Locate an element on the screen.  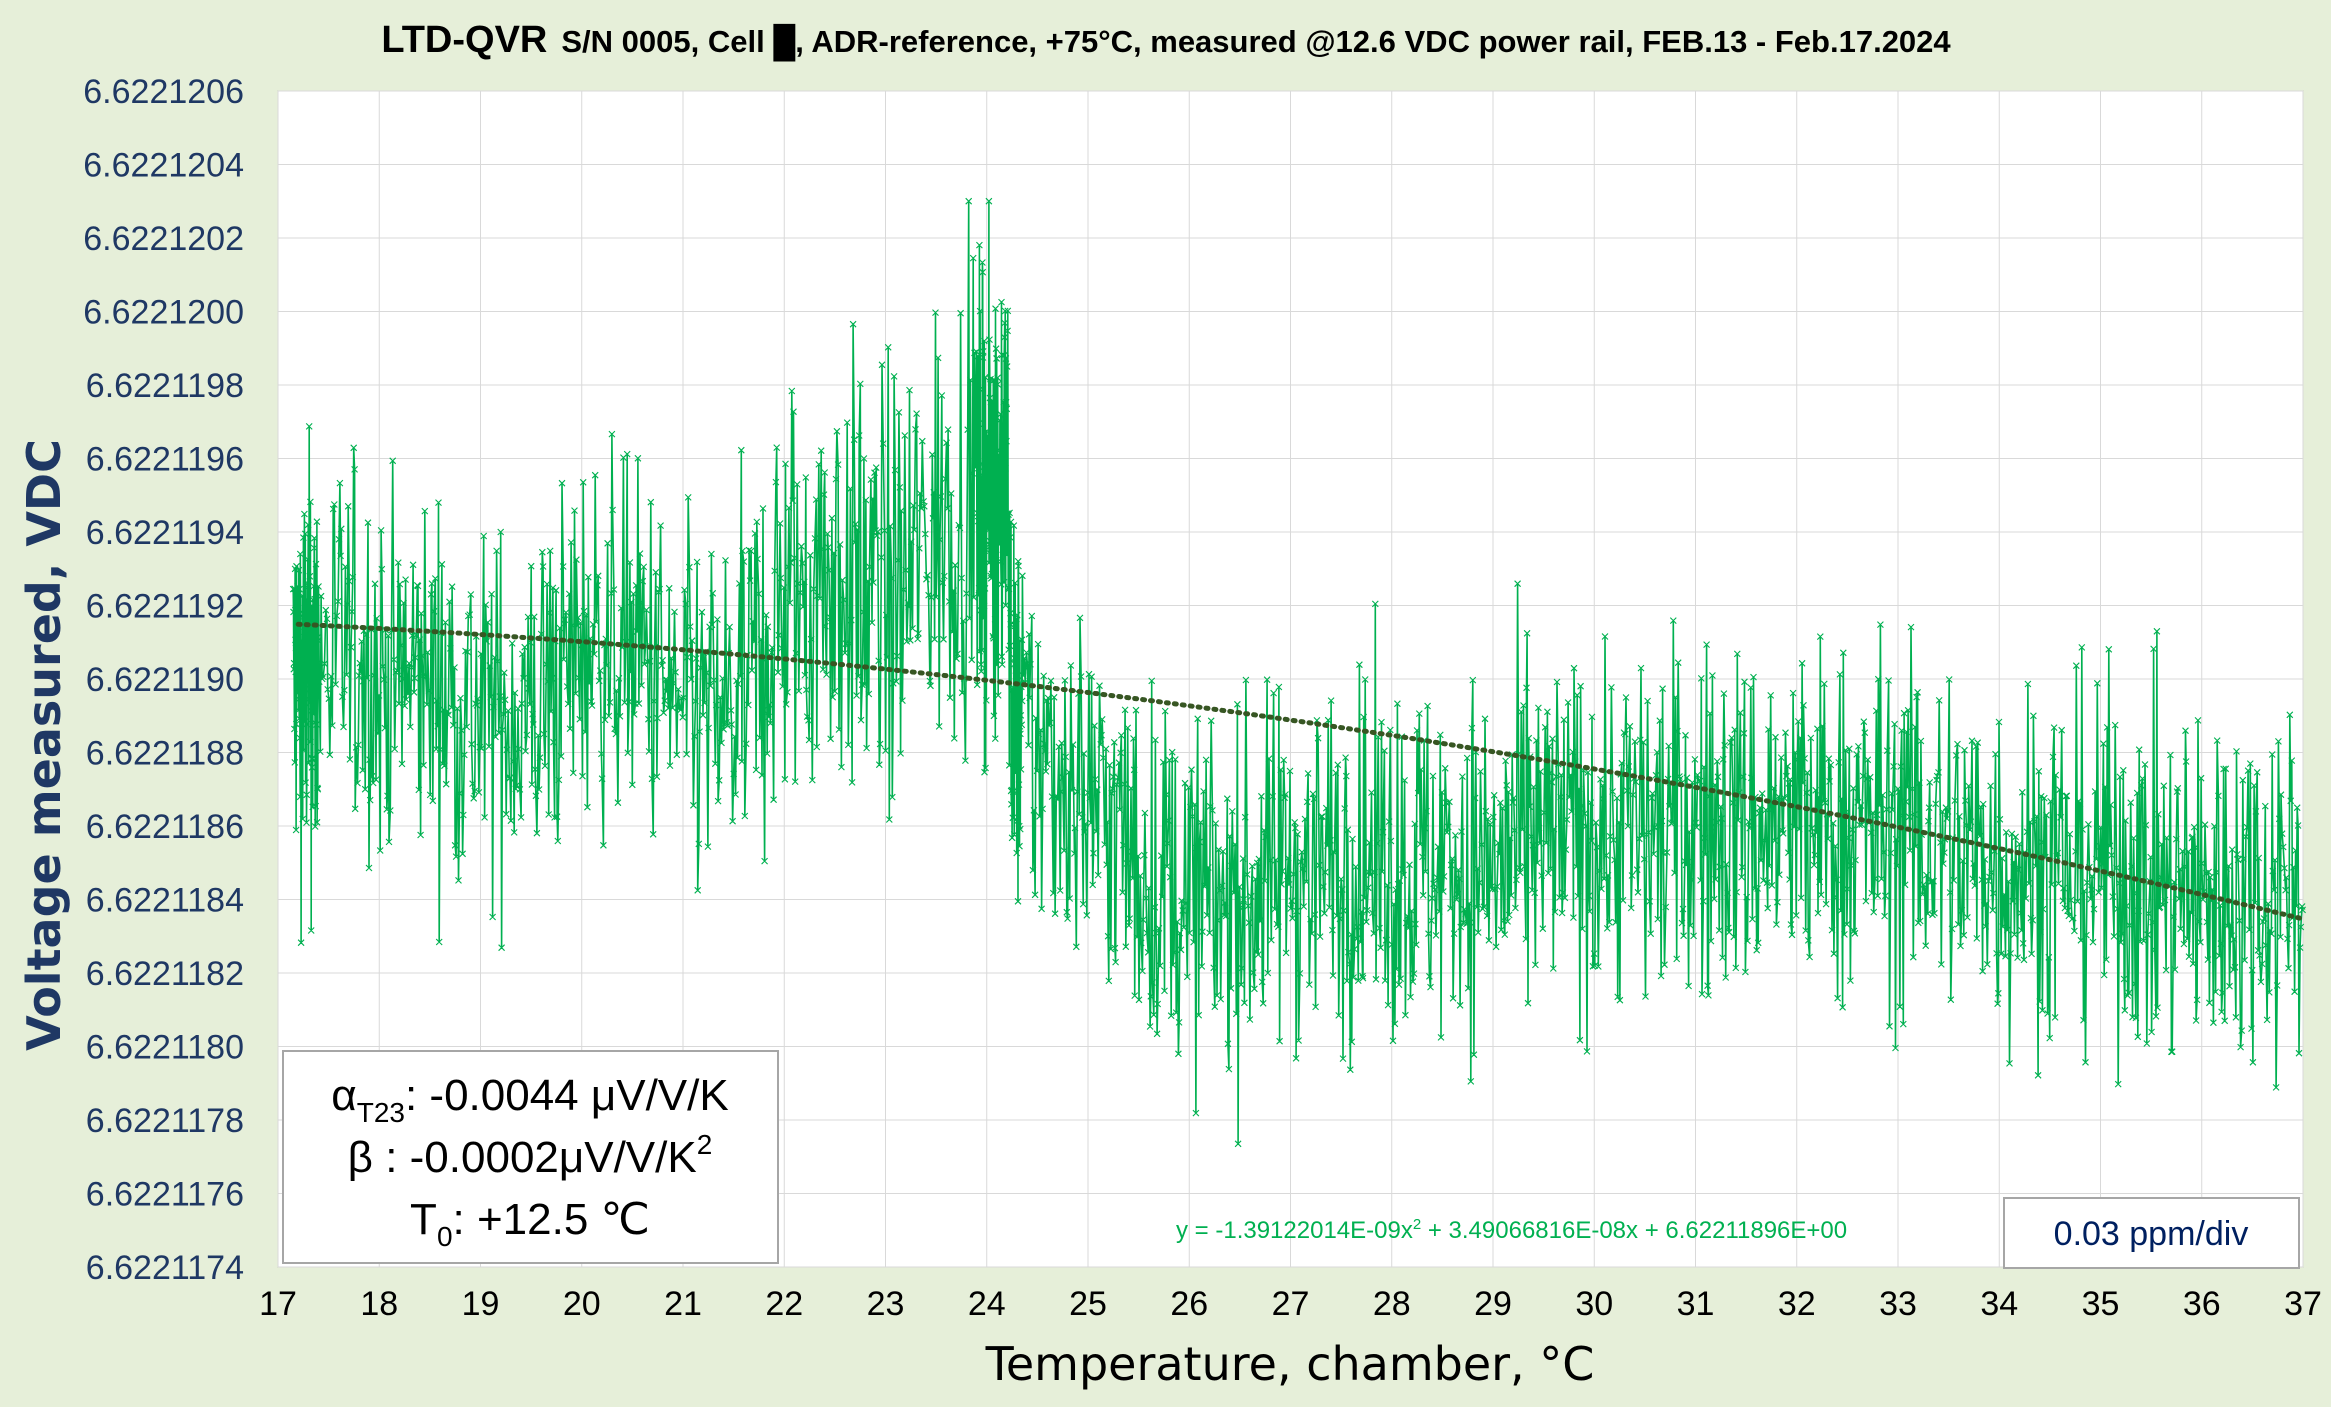
x-tick-label: 26 is located at coordinates (1189, 1304).